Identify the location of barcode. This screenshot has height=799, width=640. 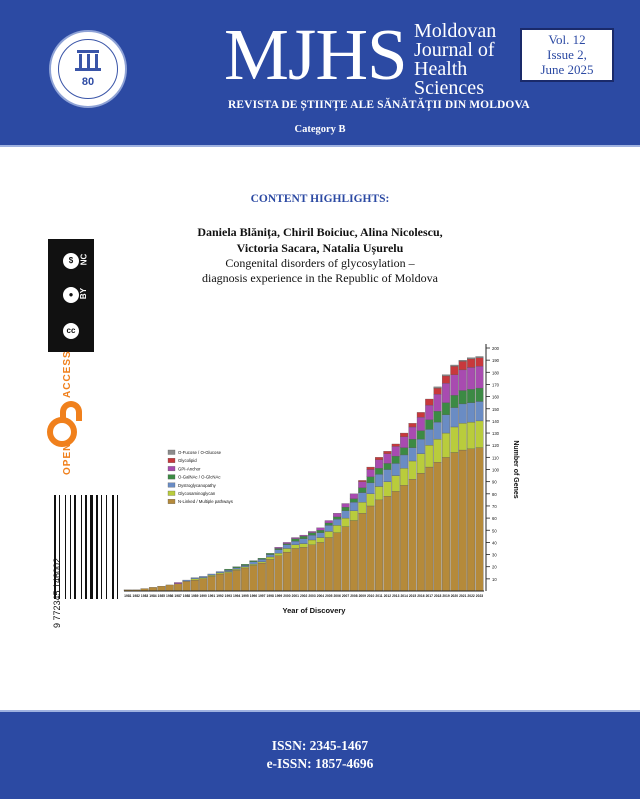
(86, 560).